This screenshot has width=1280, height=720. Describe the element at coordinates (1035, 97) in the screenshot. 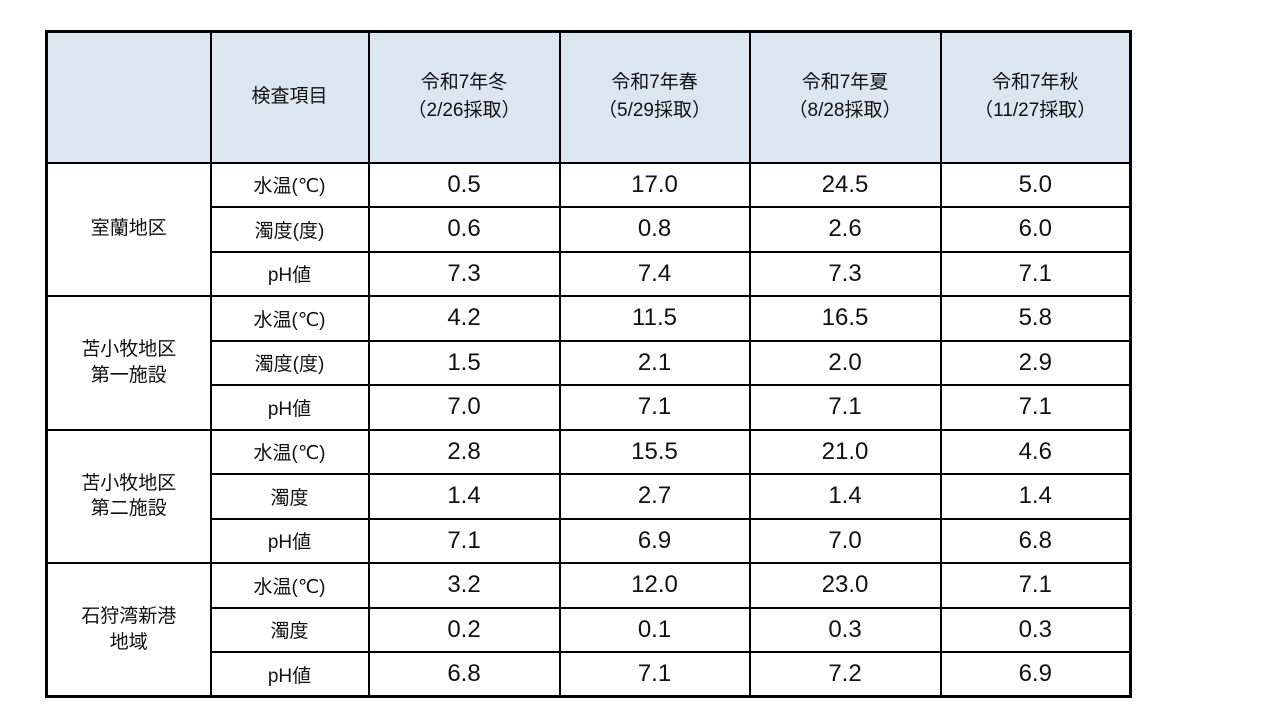

I see `col-header-autumn: 令和7年秋 （11/27採取）` at that location.